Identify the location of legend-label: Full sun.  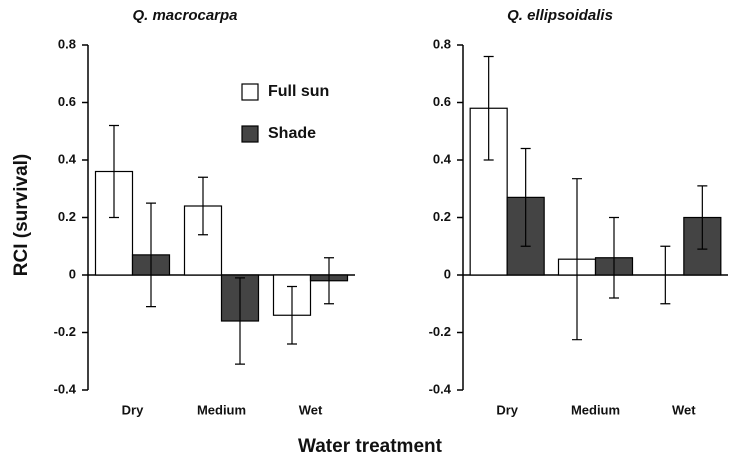
(298, 91).